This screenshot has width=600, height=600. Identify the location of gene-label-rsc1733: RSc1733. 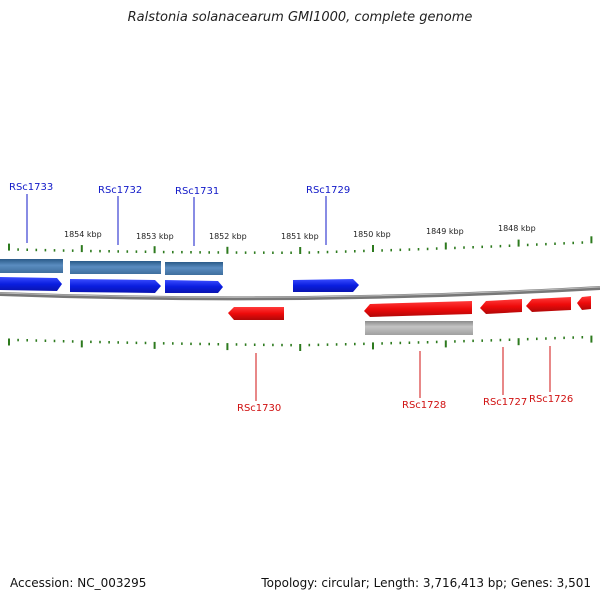
(31, 187).